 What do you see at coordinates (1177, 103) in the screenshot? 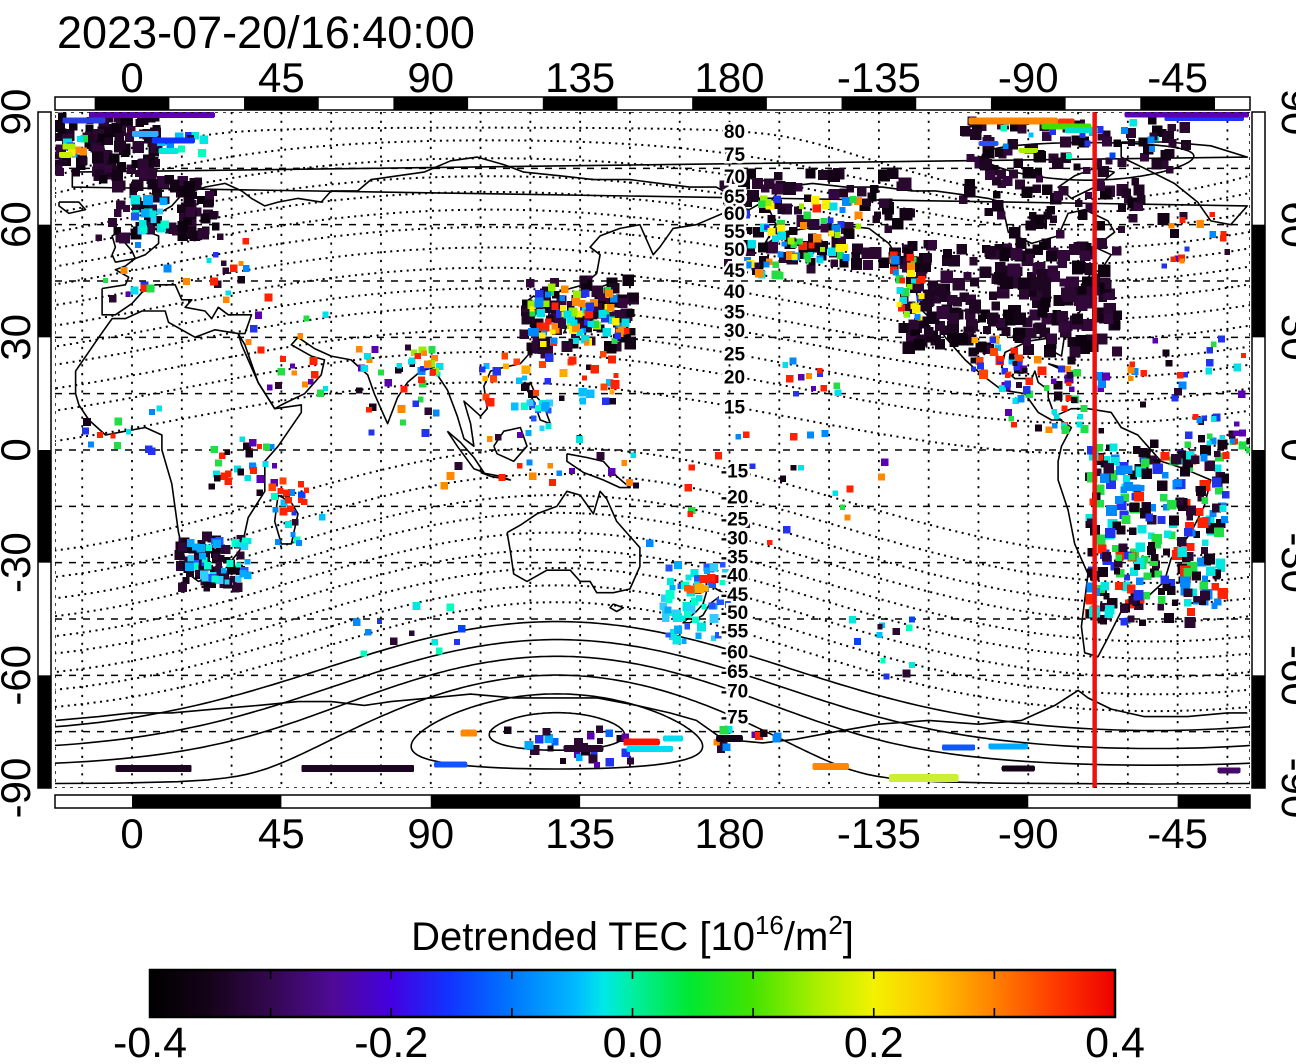
I see `zebra-top-black` at bounding box center [1177, 103].